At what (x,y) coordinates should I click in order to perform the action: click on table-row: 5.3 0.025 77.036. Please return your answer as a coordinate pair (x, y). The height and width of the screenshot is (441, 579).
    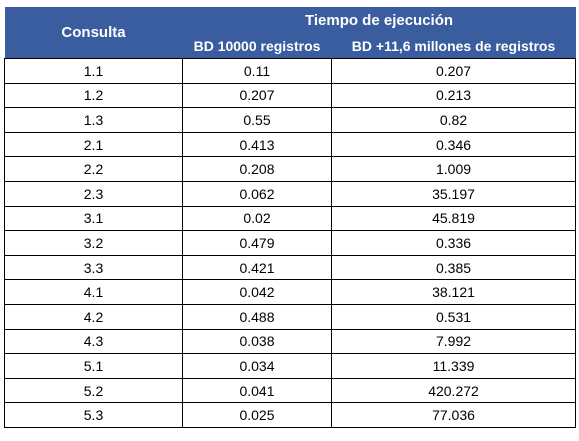
    Looking at the image, I should click on (290, 415).